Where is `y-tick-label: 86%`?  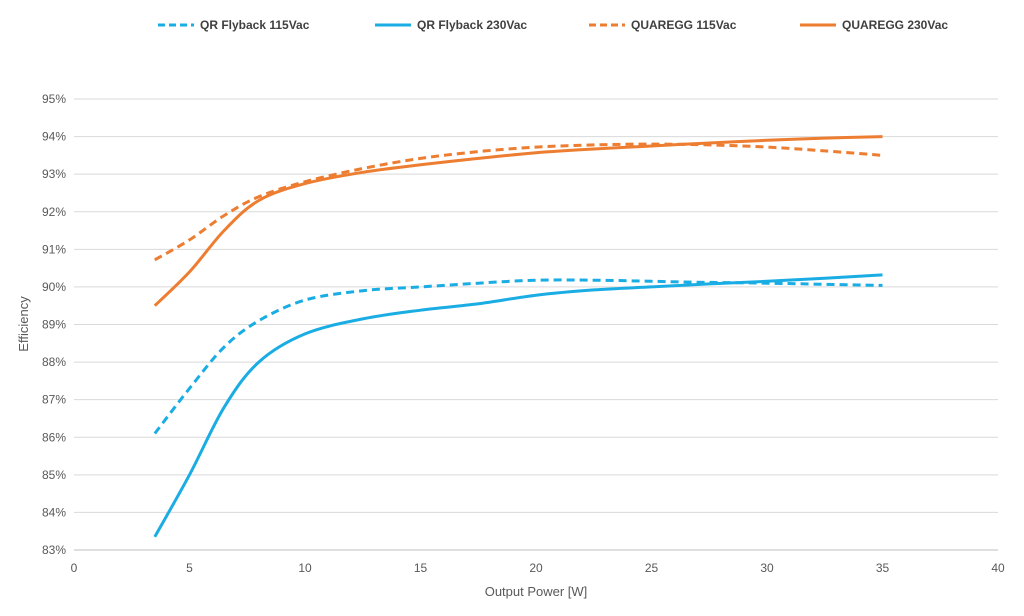 y-tick-label: 86% is located at coordinates (54, 437).